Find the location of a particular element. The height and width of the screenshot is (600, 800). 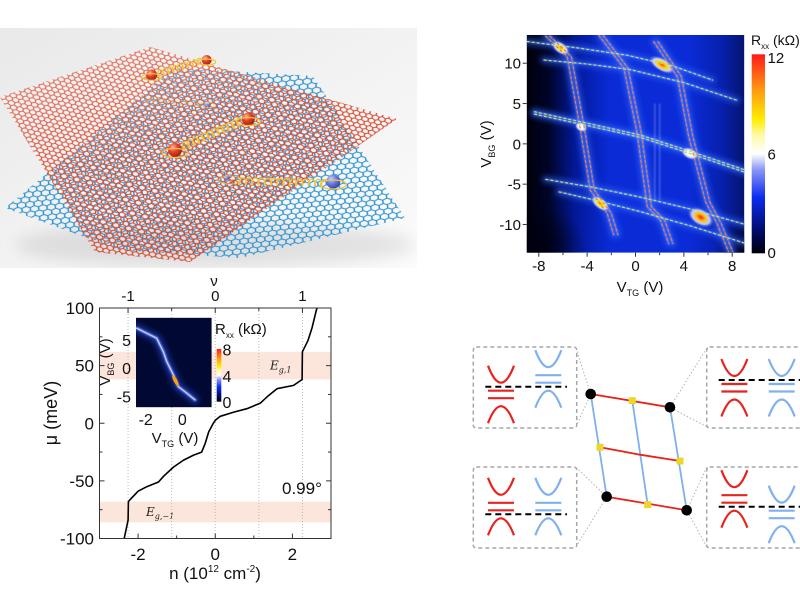

mu-vs-n-line is located at coordinates (220, 423).